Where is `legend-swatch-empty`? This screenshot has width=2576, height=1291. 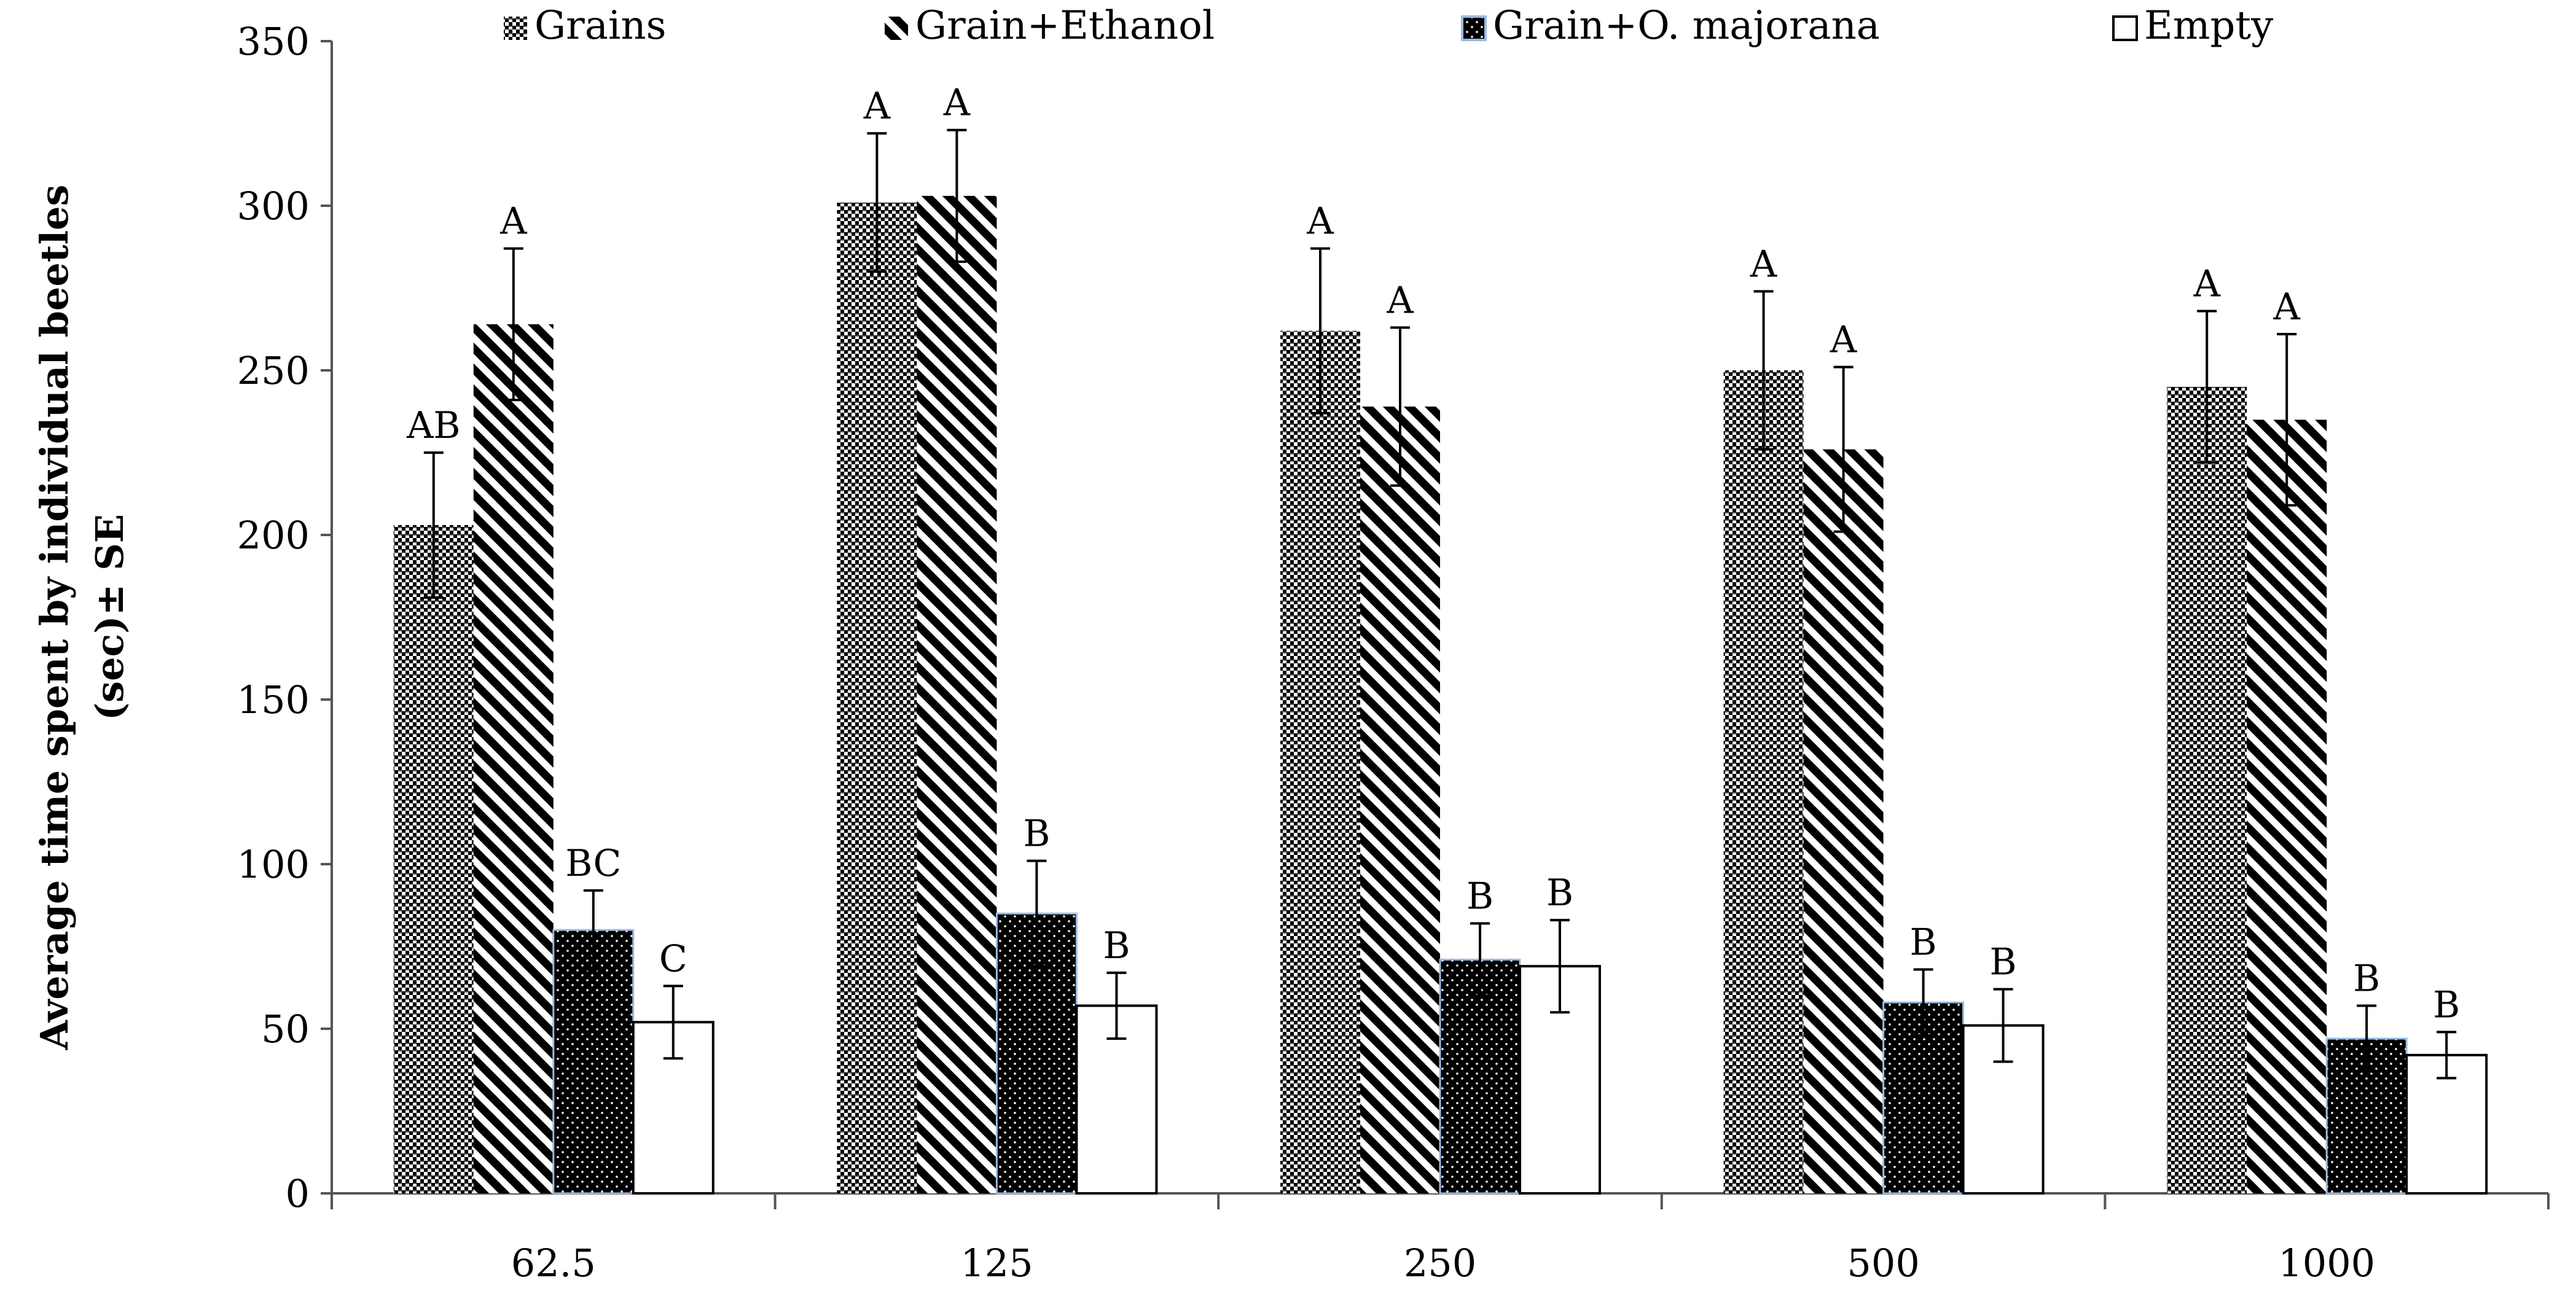
legend-swatch-empty is located at coordinates (2125, 28).